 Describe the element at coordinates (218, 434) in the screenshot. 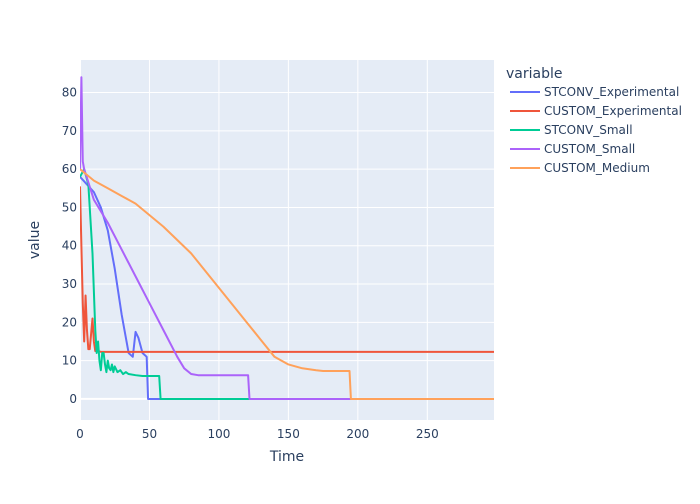

I see `x-tick-label: 100` at that location.